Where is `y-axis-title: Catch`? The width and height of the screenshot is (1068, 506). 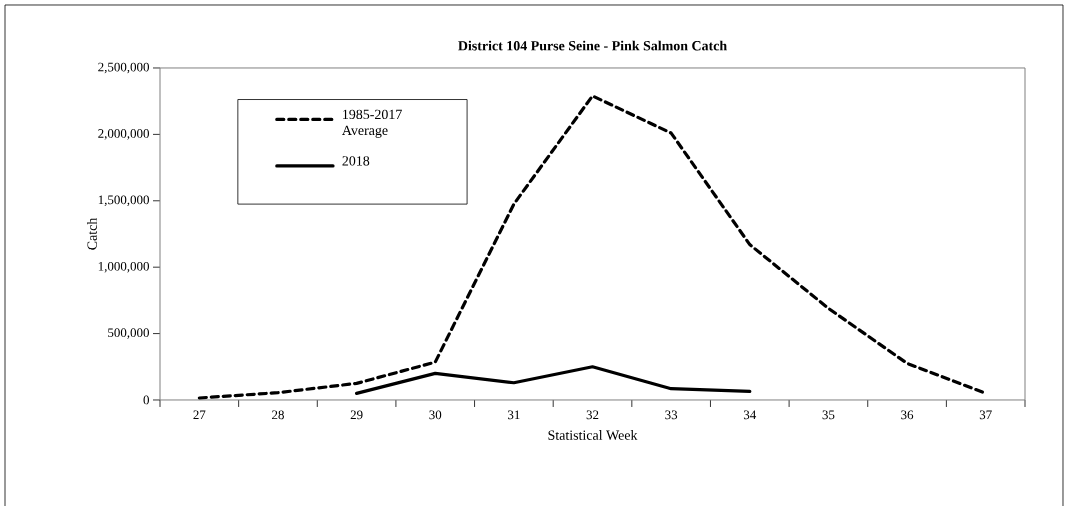
y-axis-title: Catch is located at coordinates (92, 233).